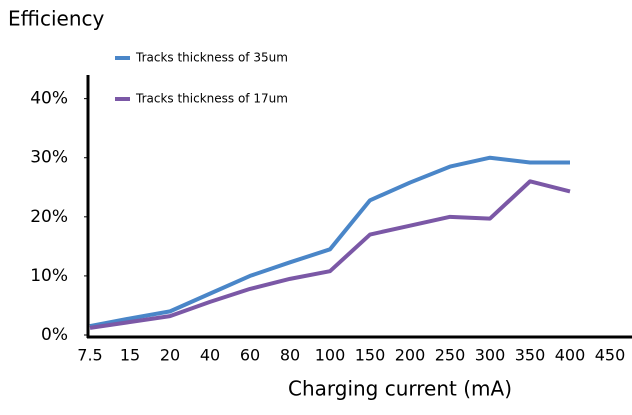 This screenshot has width=632, height=415. What do you see at coordinates (250, 355) in the screenshot?
I see `x-tick-label: 60` at bounding box center [250, 355].